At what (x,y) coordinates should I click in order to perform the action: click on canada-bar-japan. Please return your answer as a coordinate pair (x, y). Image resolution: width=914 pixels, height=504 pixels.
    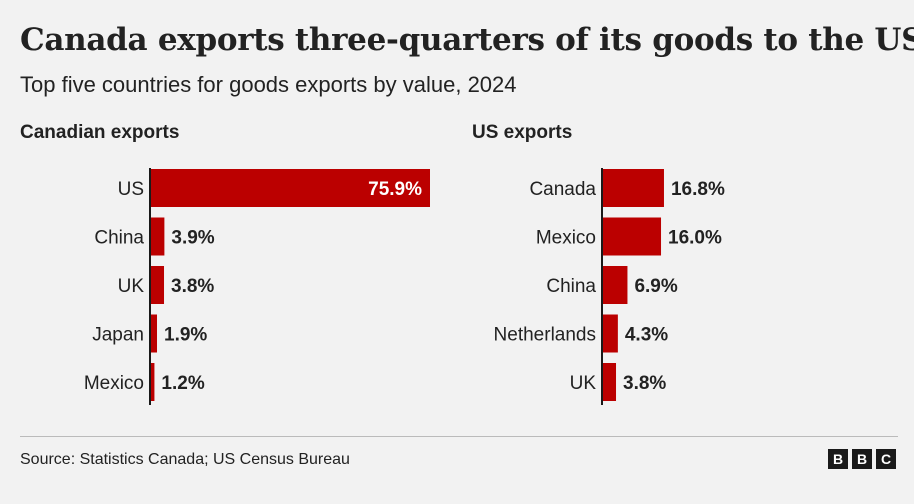
    Looking at the image, I should click on (154, 333).